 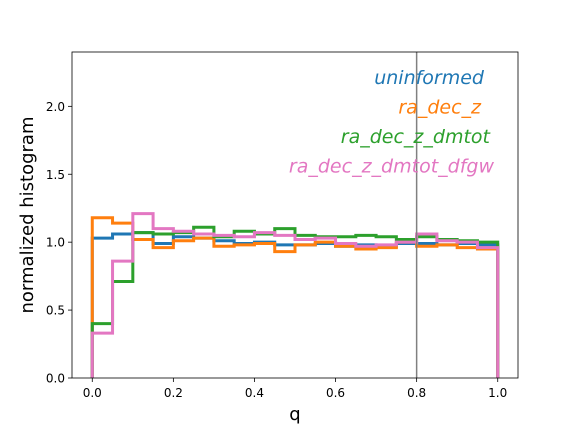 I want to click on legend-entry-uninformed: uninformed, so click(x=429, y=78).